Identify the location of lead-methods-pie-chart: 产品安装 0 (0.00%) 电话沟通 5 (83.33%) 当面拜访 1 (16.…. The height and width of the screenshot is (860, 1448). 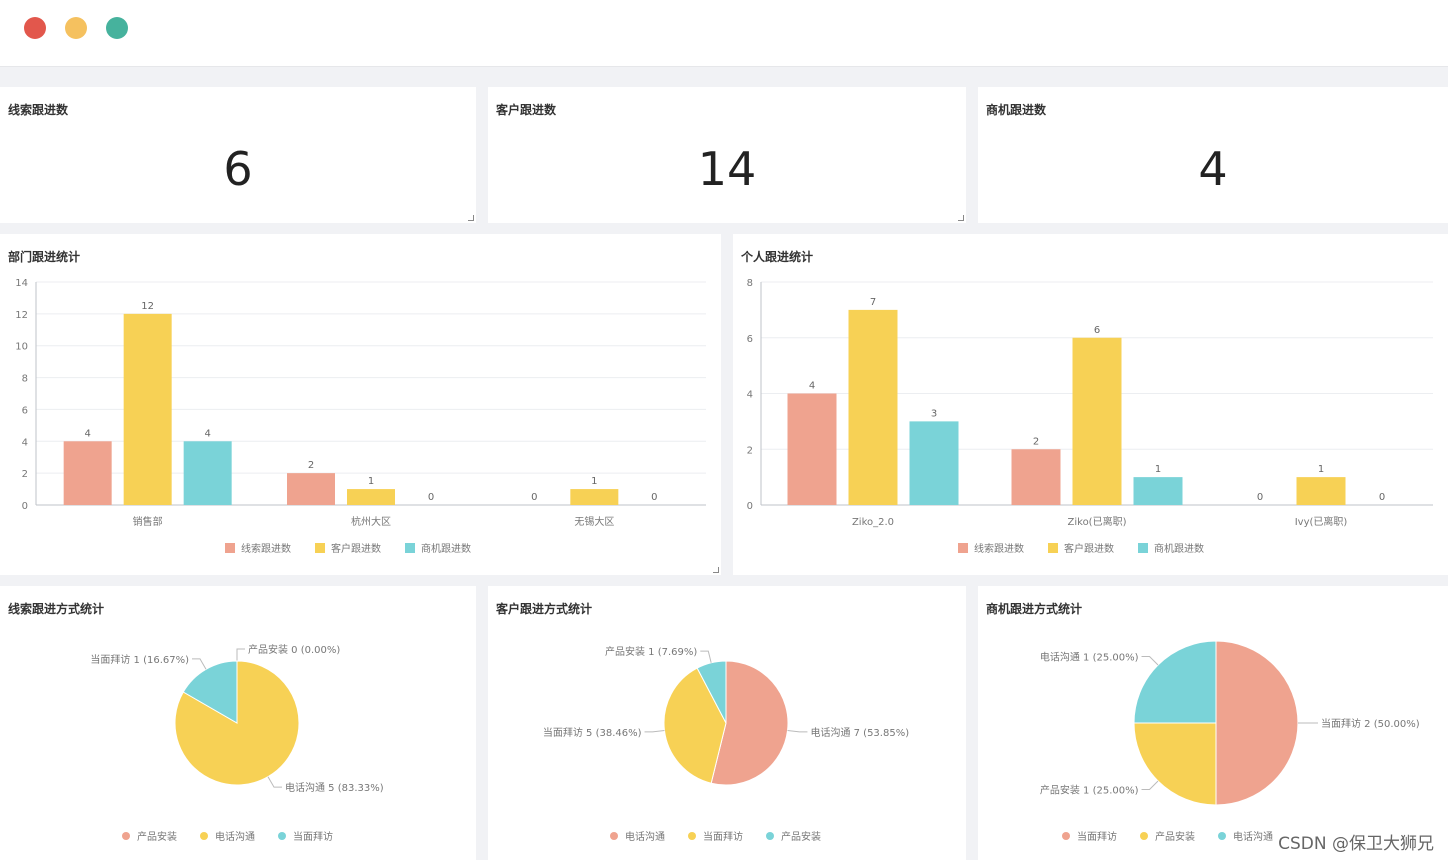
(237, 743).